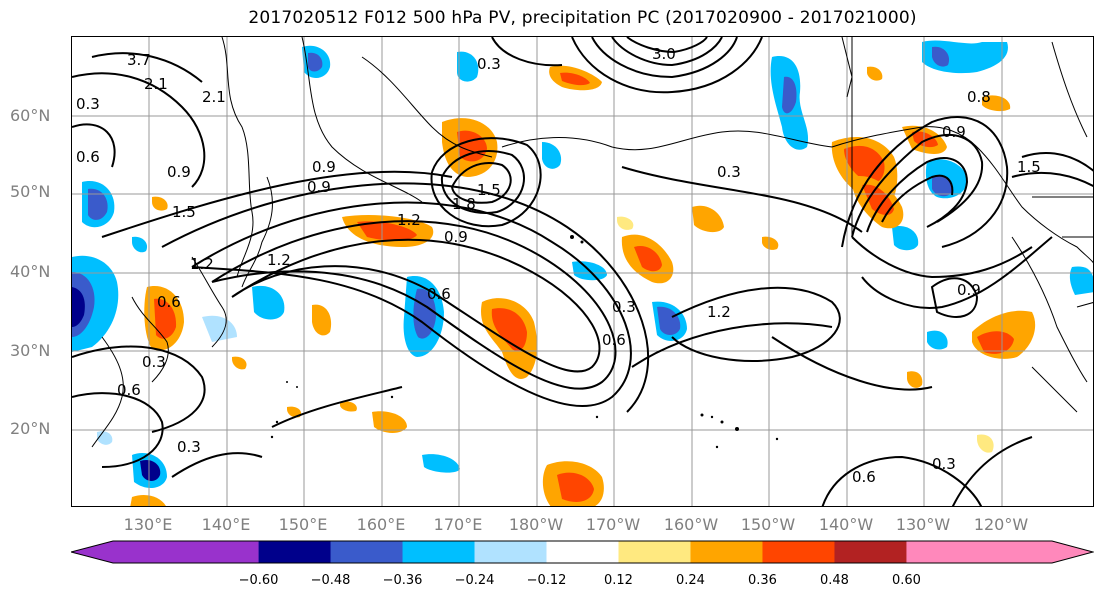 The width and height of the screenshot is (1105, 601). I want to click on colorbar-tick-label: −0.24, so click(474, 580).